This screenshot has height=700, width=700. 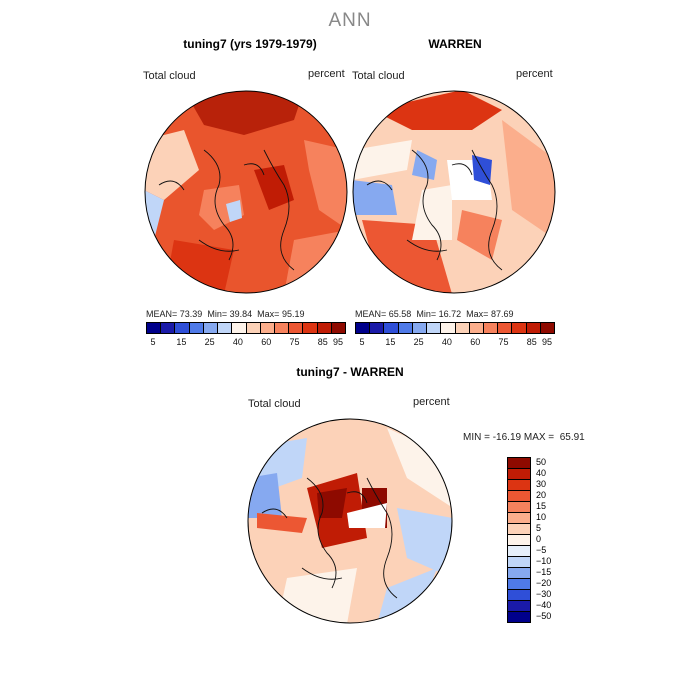 What do you see at coordinates (250, 44) in the screenshot?
I see `panel-title-model: tuning7 (yrs 1979-1979)` at bounding box center [250, 44].